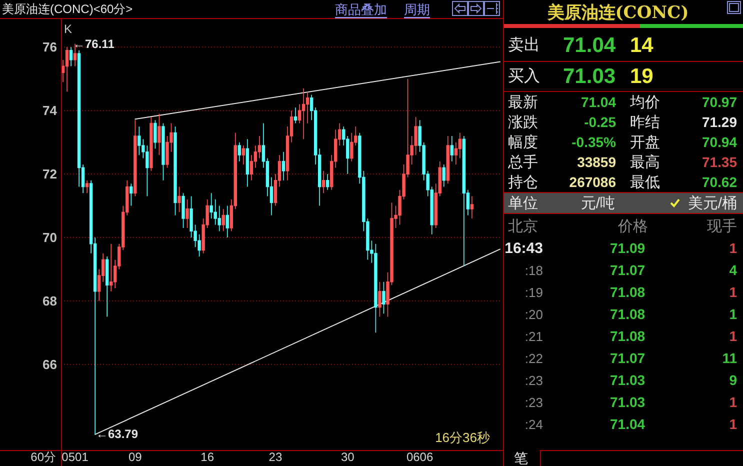  I want to click on text: 最新, so click(523, 102).